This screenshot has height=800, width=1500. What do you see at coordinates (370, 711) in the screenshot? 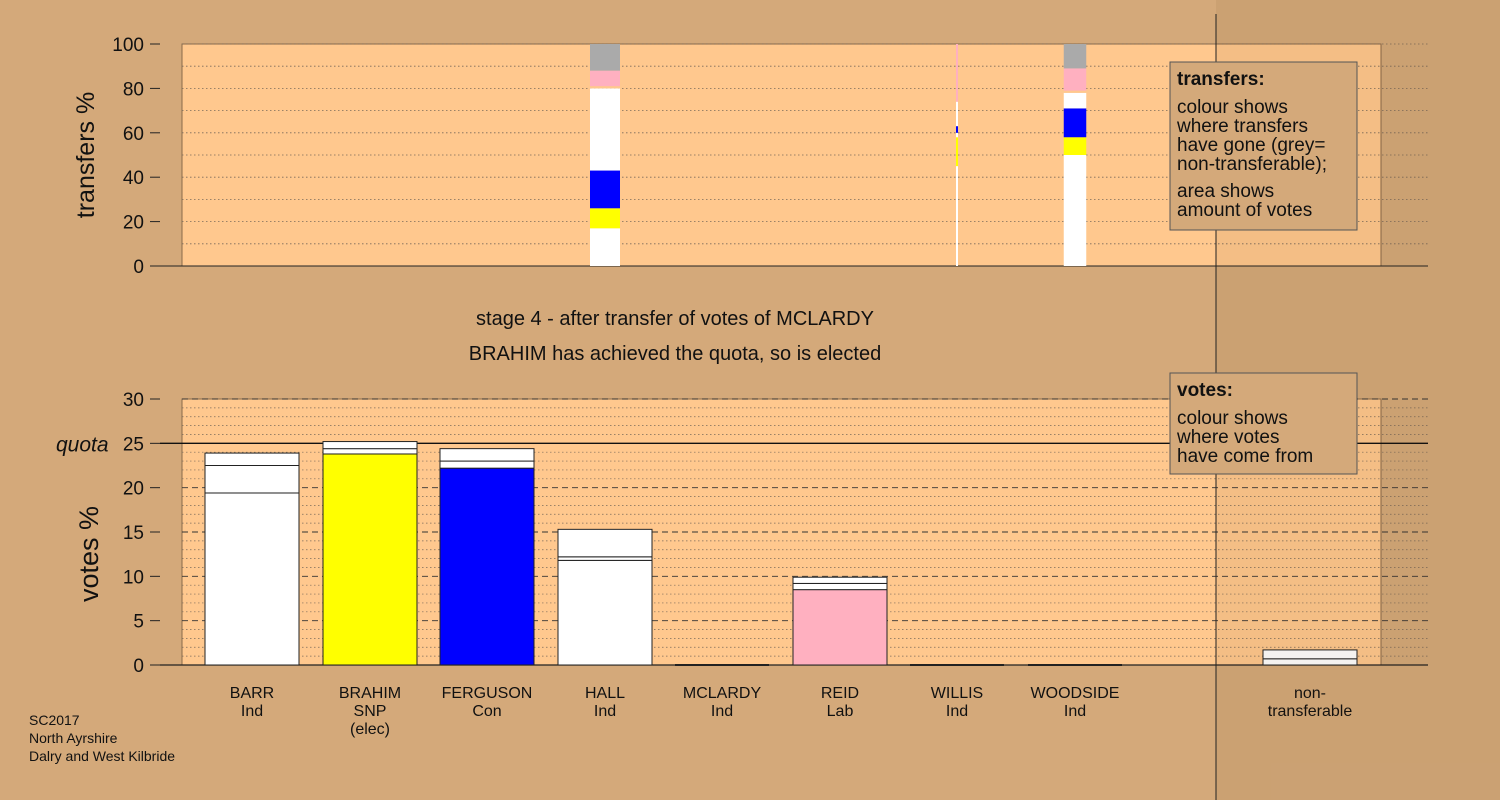
I see `candidate-party-label: SNP` at bounding box center [370, 711].